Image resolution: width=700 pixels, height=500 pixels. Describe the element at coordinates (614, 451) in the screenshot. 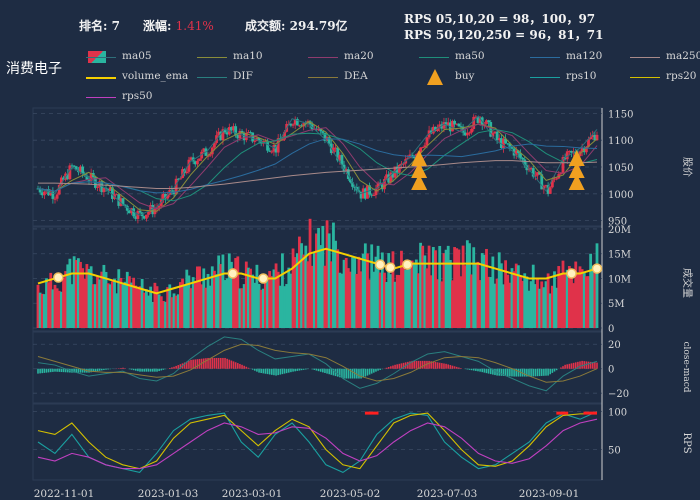

I see `rps-tick-label: 50` at that location.